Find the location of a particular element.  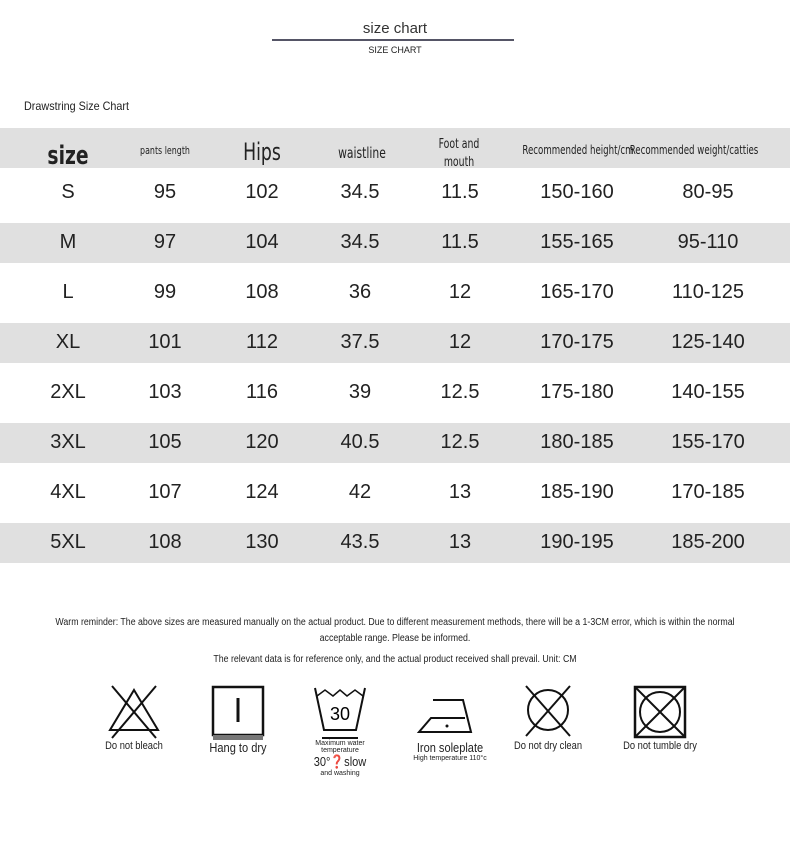

care-small: temperature is located at coordinates (340, 750).